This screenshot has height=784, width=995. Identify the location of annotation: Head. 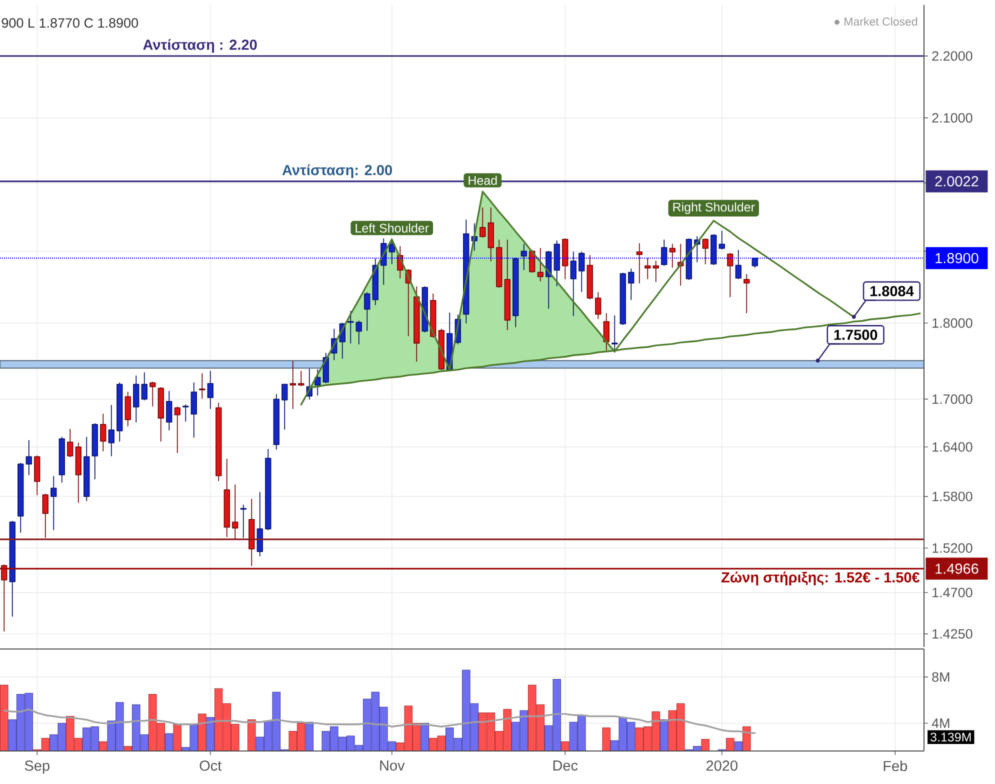
(482, 180).